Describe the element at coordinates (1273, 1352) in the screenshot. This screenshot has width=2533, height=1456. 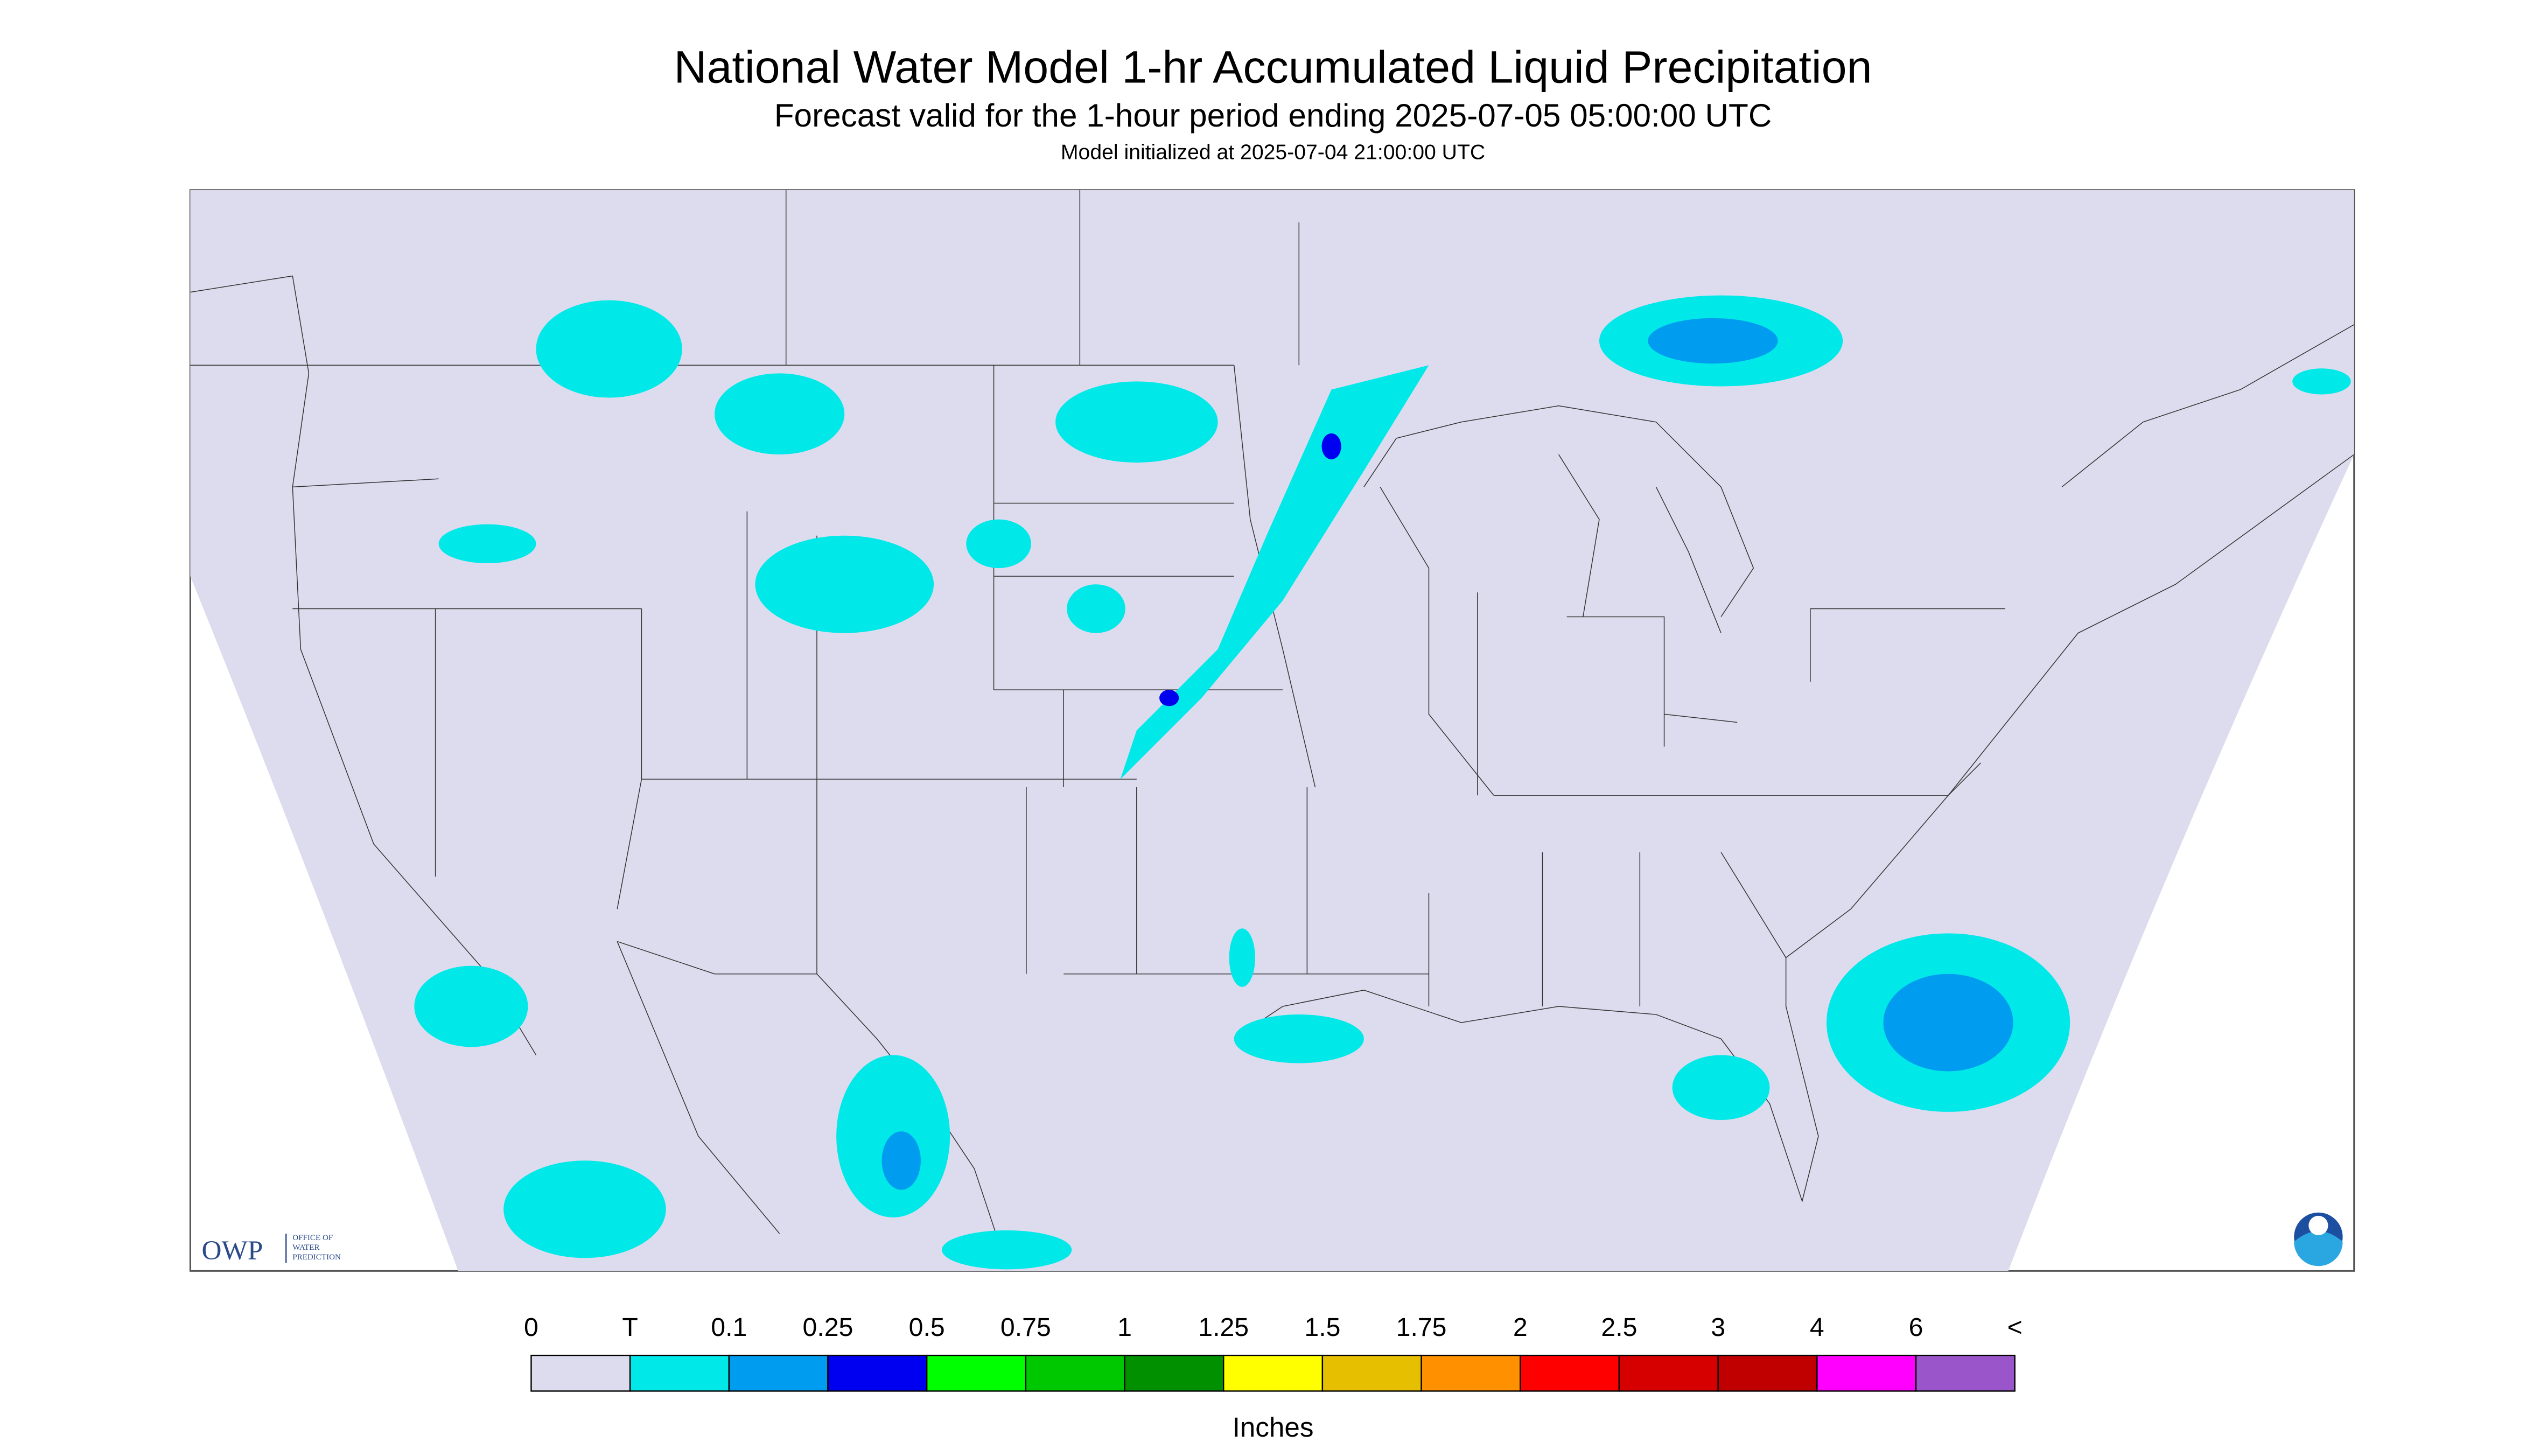
I see `legend: 0 T 0.1 0.25 0.5 0.75 1 1.25 1.5 1.75 2 2.5 3 4 6 <` at that location.